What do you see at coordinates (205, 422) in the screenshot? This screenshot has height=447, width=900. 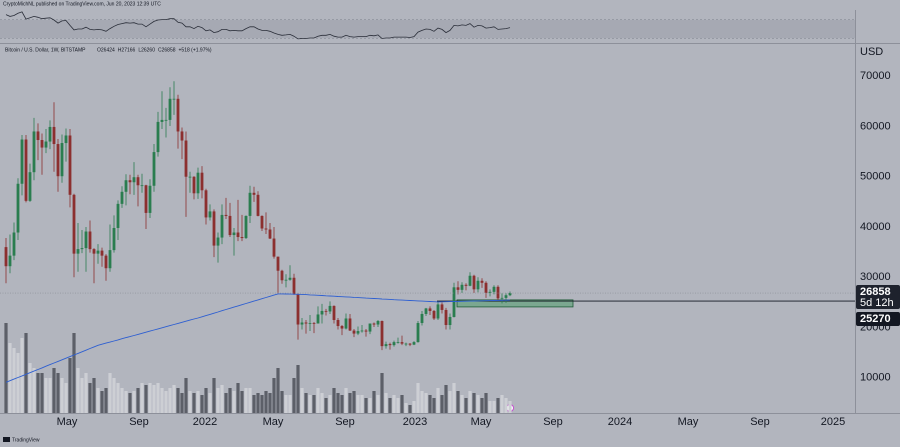 I see `x-tick-label: 2022` at bounding box center [205, 422].